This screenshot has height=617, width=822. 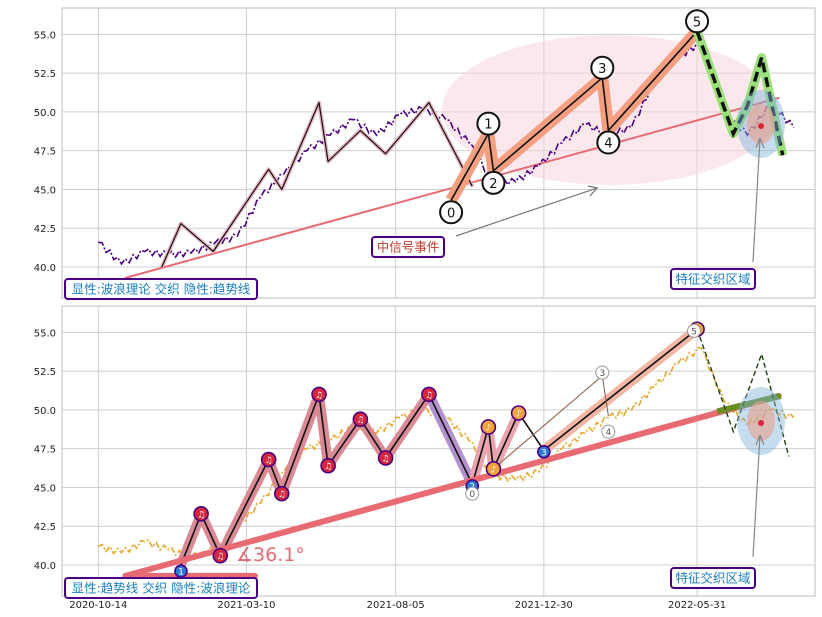 I want to click on signal-event-label-box, so click(x=408, y=247).